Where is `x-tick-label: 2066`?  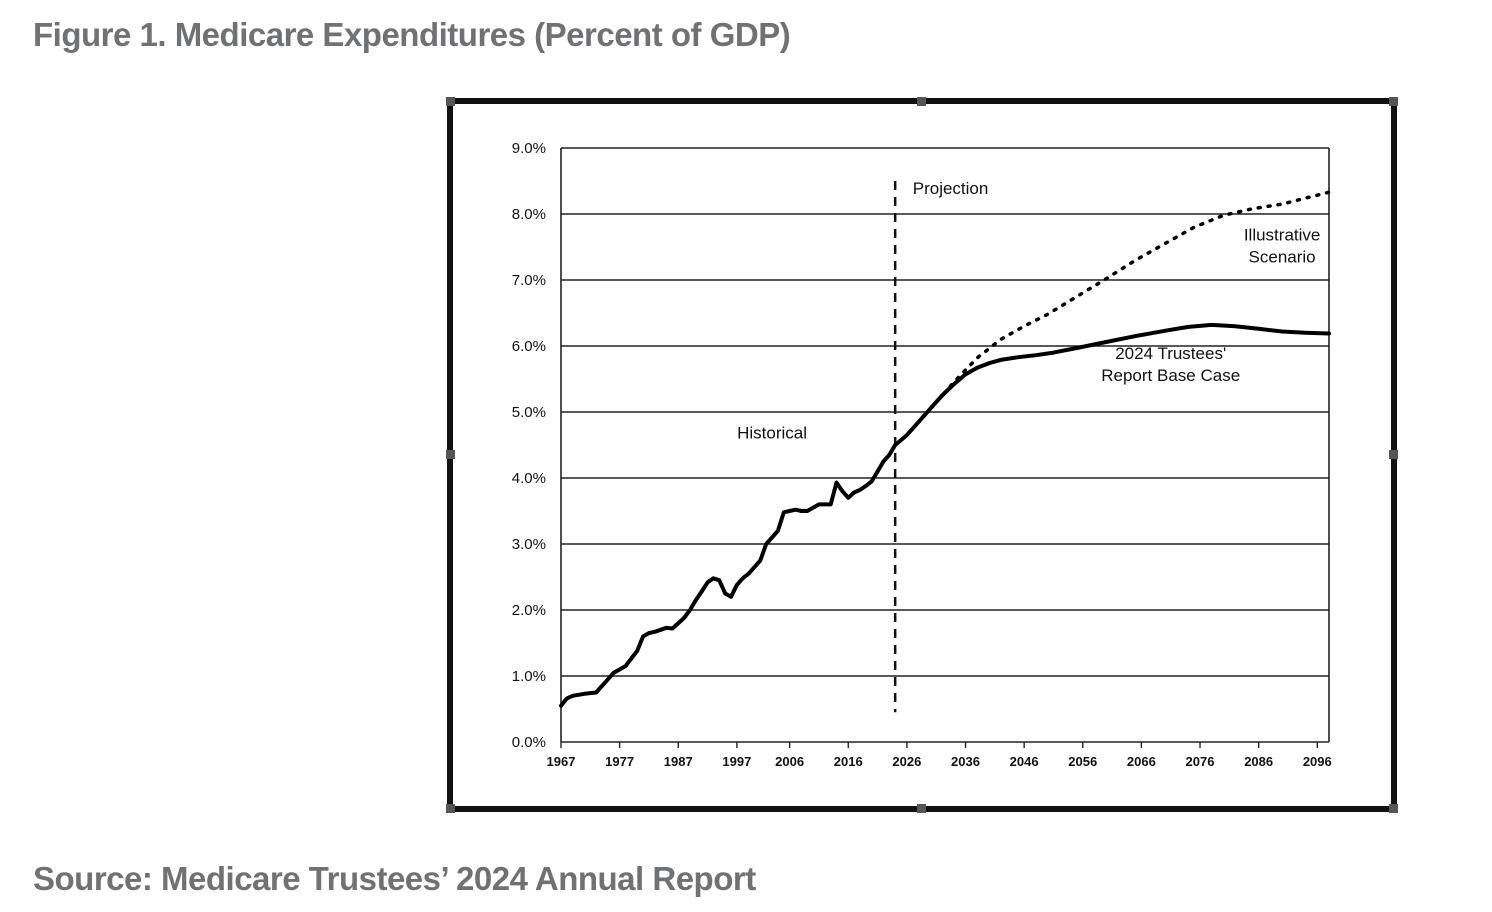 x-tick-label: 2066 is located at coordinates (1141, 761).